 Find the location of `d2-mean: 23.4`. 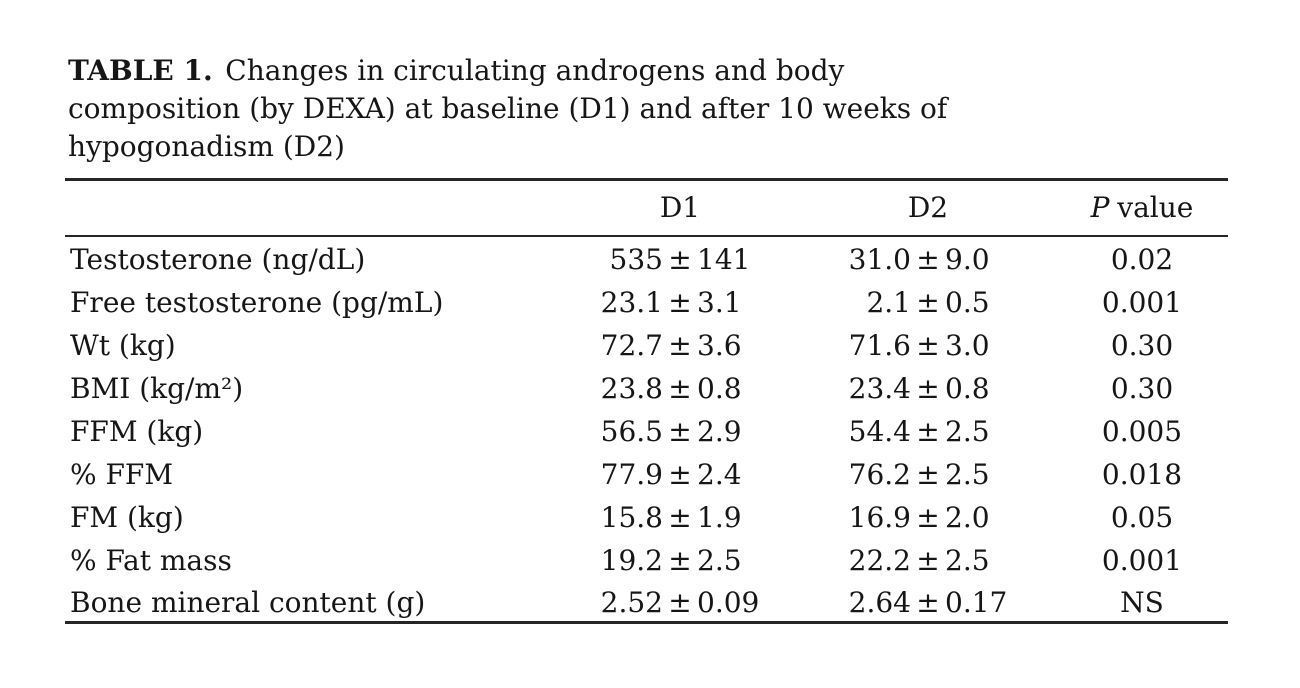

d2-mean: 23.4 is located at coordinates (879, 388).